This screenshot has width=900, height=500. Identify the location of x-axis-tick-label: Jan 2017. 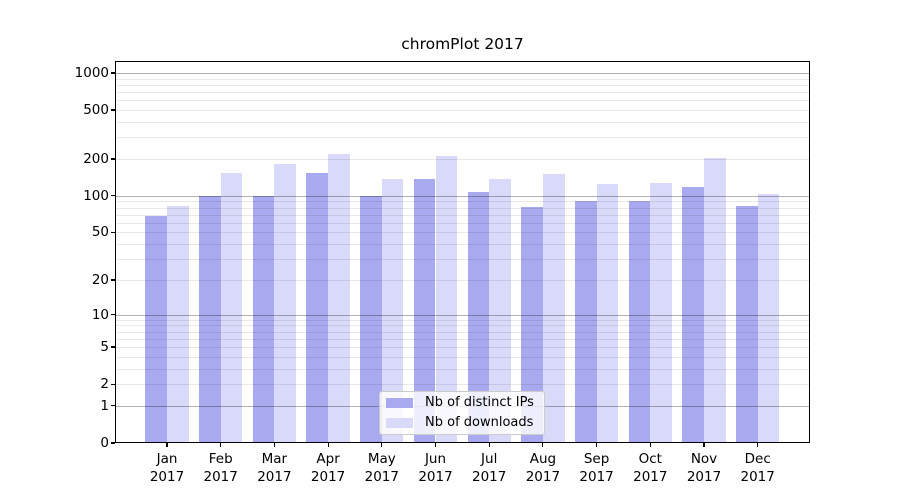
(167, 468).